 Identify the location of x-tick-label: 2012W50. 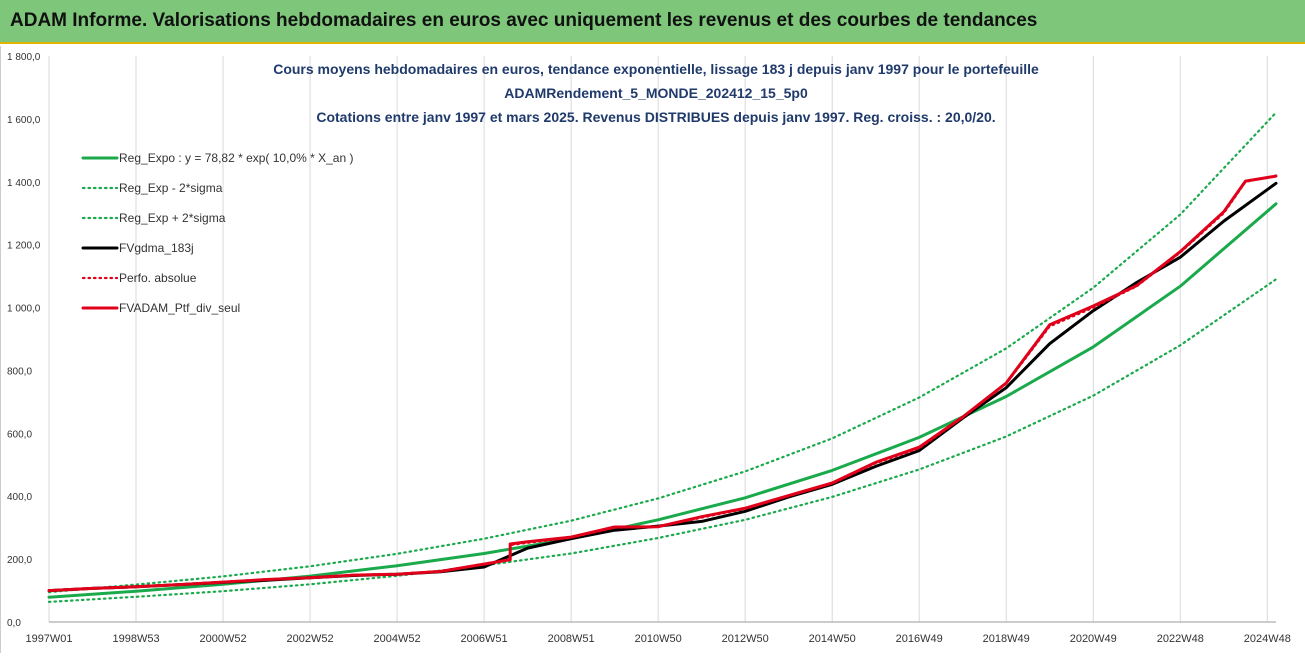
(745, 639).